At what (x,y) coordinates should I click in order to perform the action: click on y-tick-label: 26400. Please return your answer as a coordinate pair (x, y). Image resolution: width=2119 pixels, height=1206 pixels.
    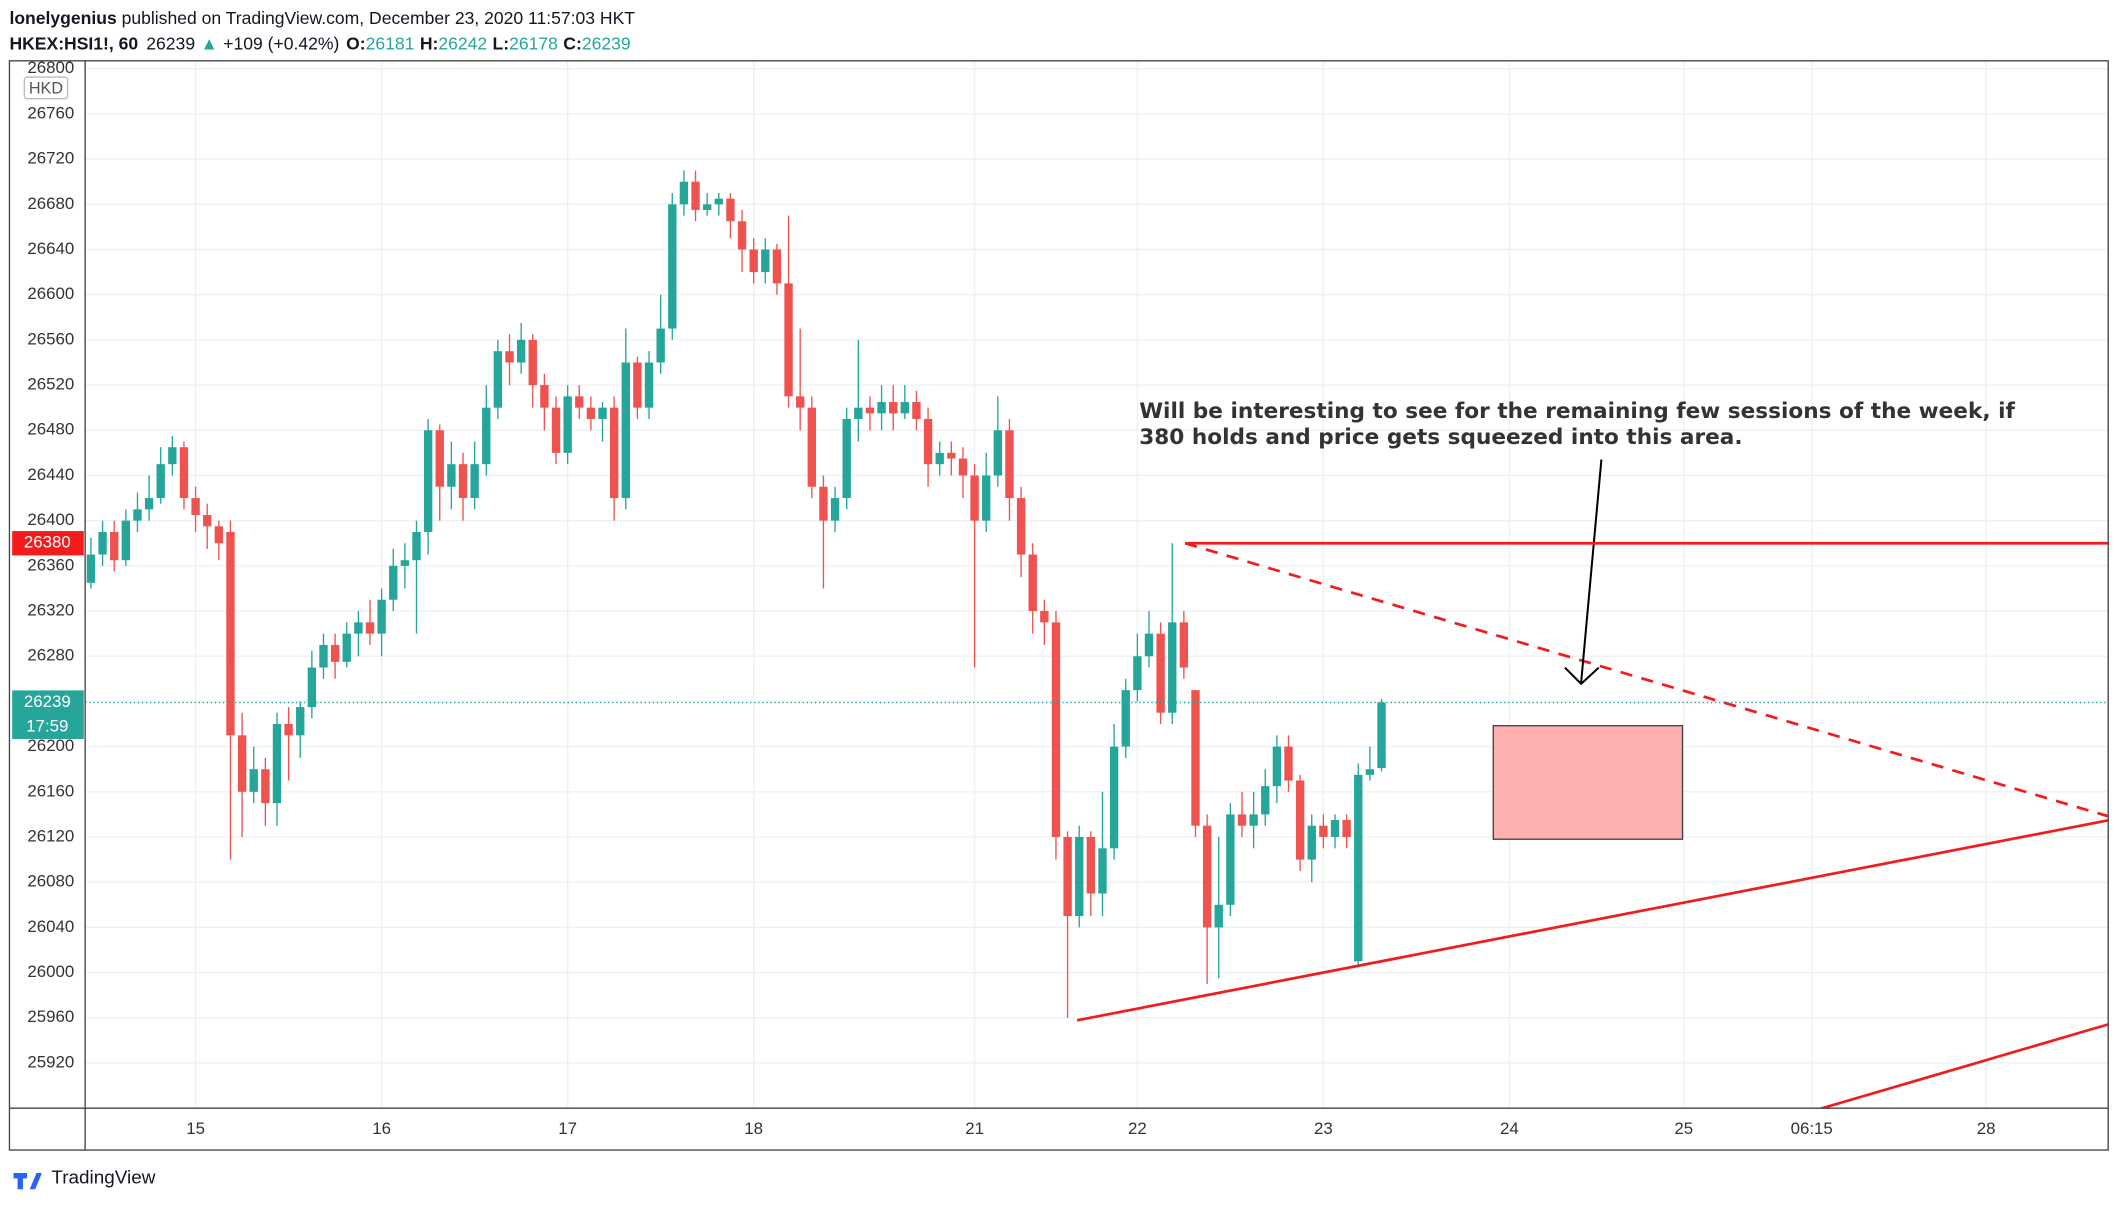
    Looking at the image, I should click on (50, 519).